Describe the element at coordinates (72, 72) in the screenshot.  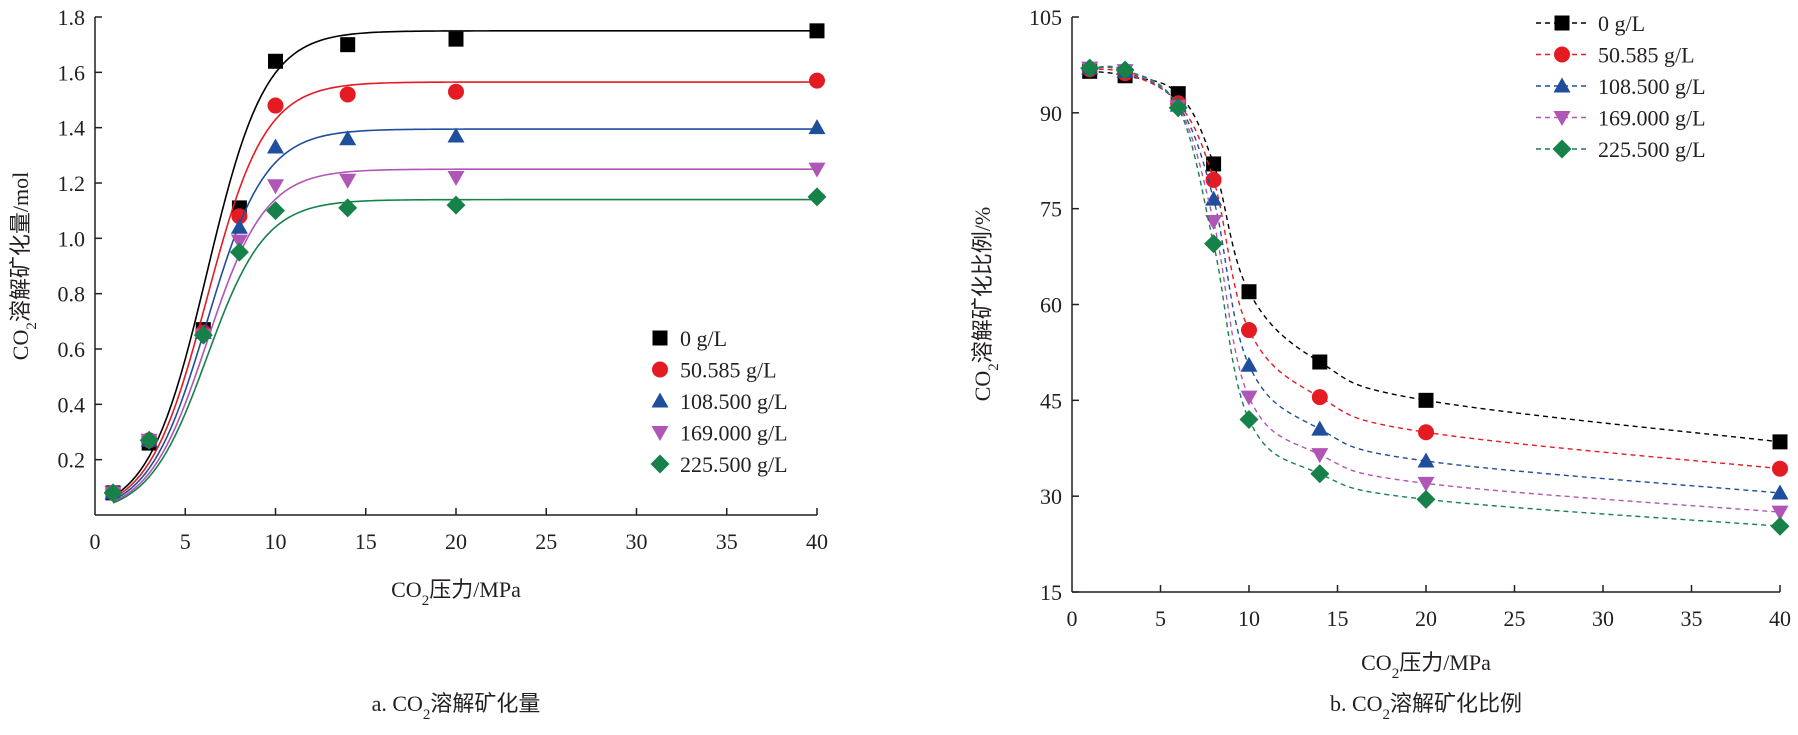
I see `y-tick-label: 1.6` at that location.